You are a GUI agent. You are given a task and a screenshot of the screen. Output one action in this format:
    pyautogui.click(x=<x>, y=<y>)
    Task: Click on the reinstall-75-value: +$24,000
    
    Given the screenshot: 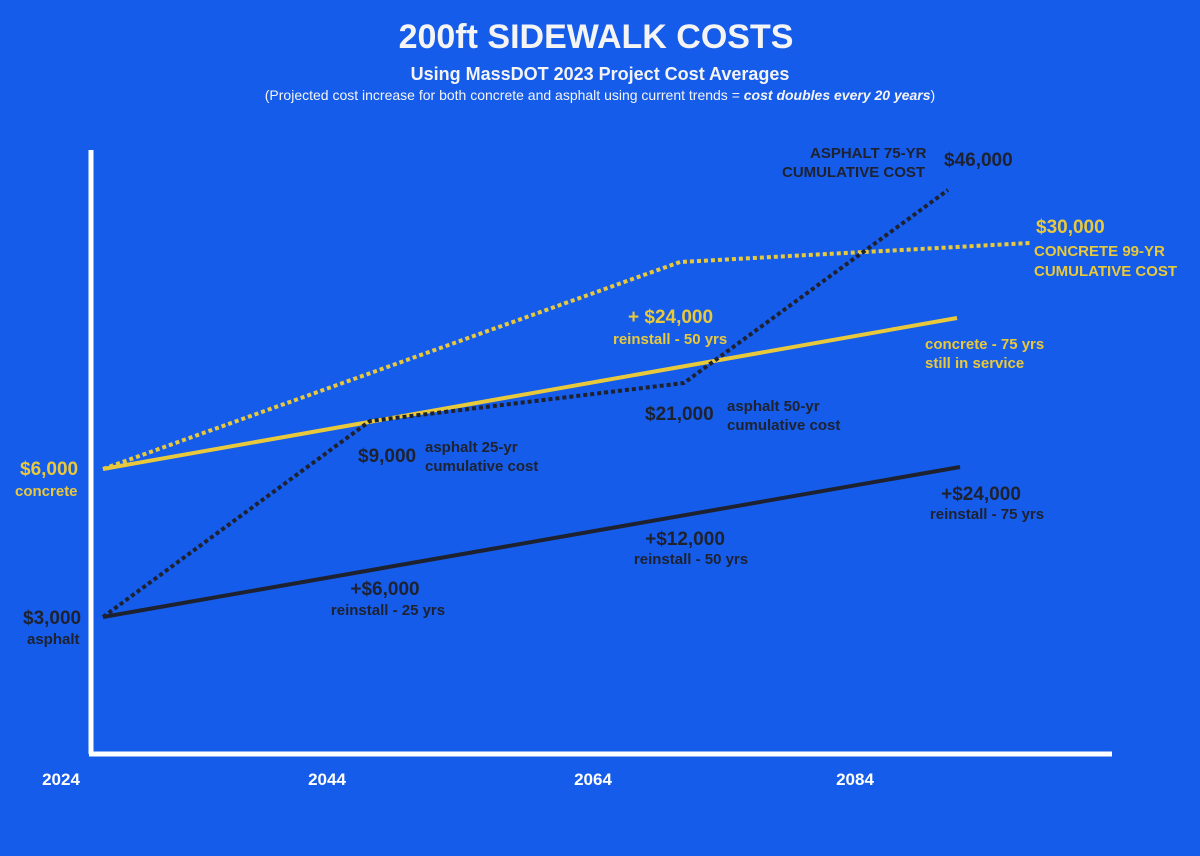 What is the action you would take?
    pyautogui.click(x=981, y=494)
    